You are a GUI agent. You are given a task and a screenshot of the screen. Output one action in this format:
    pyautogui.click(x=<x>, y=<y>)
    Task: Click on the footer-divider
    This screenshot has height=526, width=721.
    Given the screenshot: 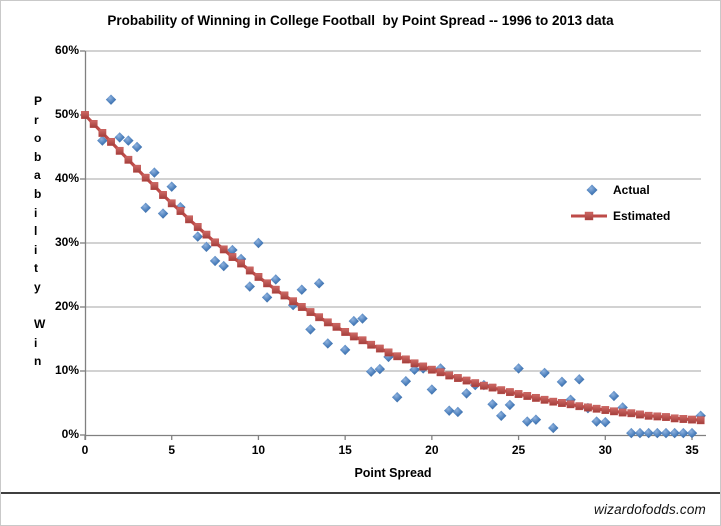 What is the action you would take?
    pyautogui.click(x=360, y=493)
    